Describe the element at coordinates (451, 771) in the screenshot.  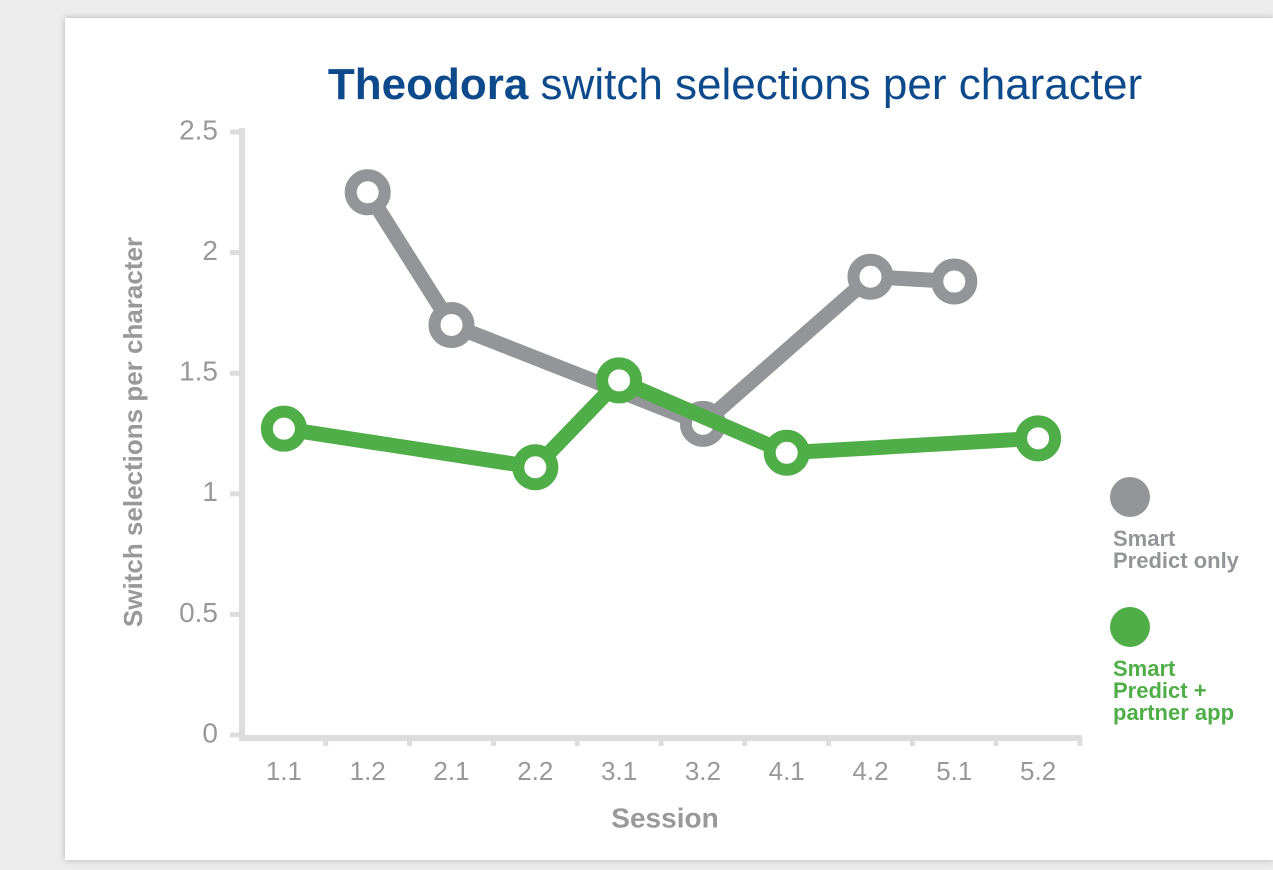
I see `x-tick-label: 2.1` at that location.